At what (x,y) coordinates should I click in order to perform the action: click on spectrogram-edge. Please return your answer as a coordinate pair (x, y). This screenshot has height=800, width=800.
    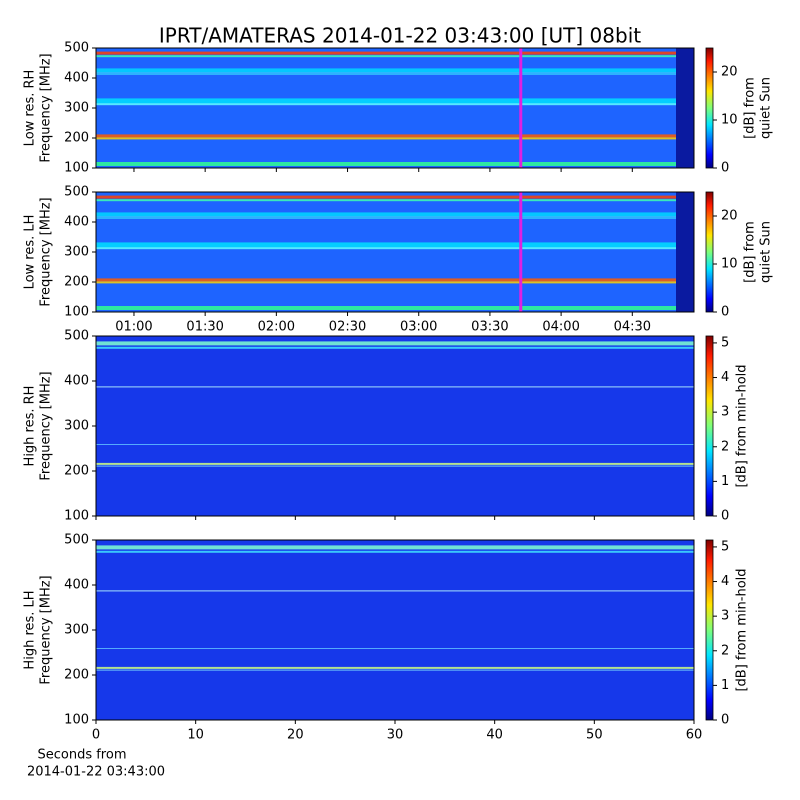
    Looking at the image, I should click on (685, 252).